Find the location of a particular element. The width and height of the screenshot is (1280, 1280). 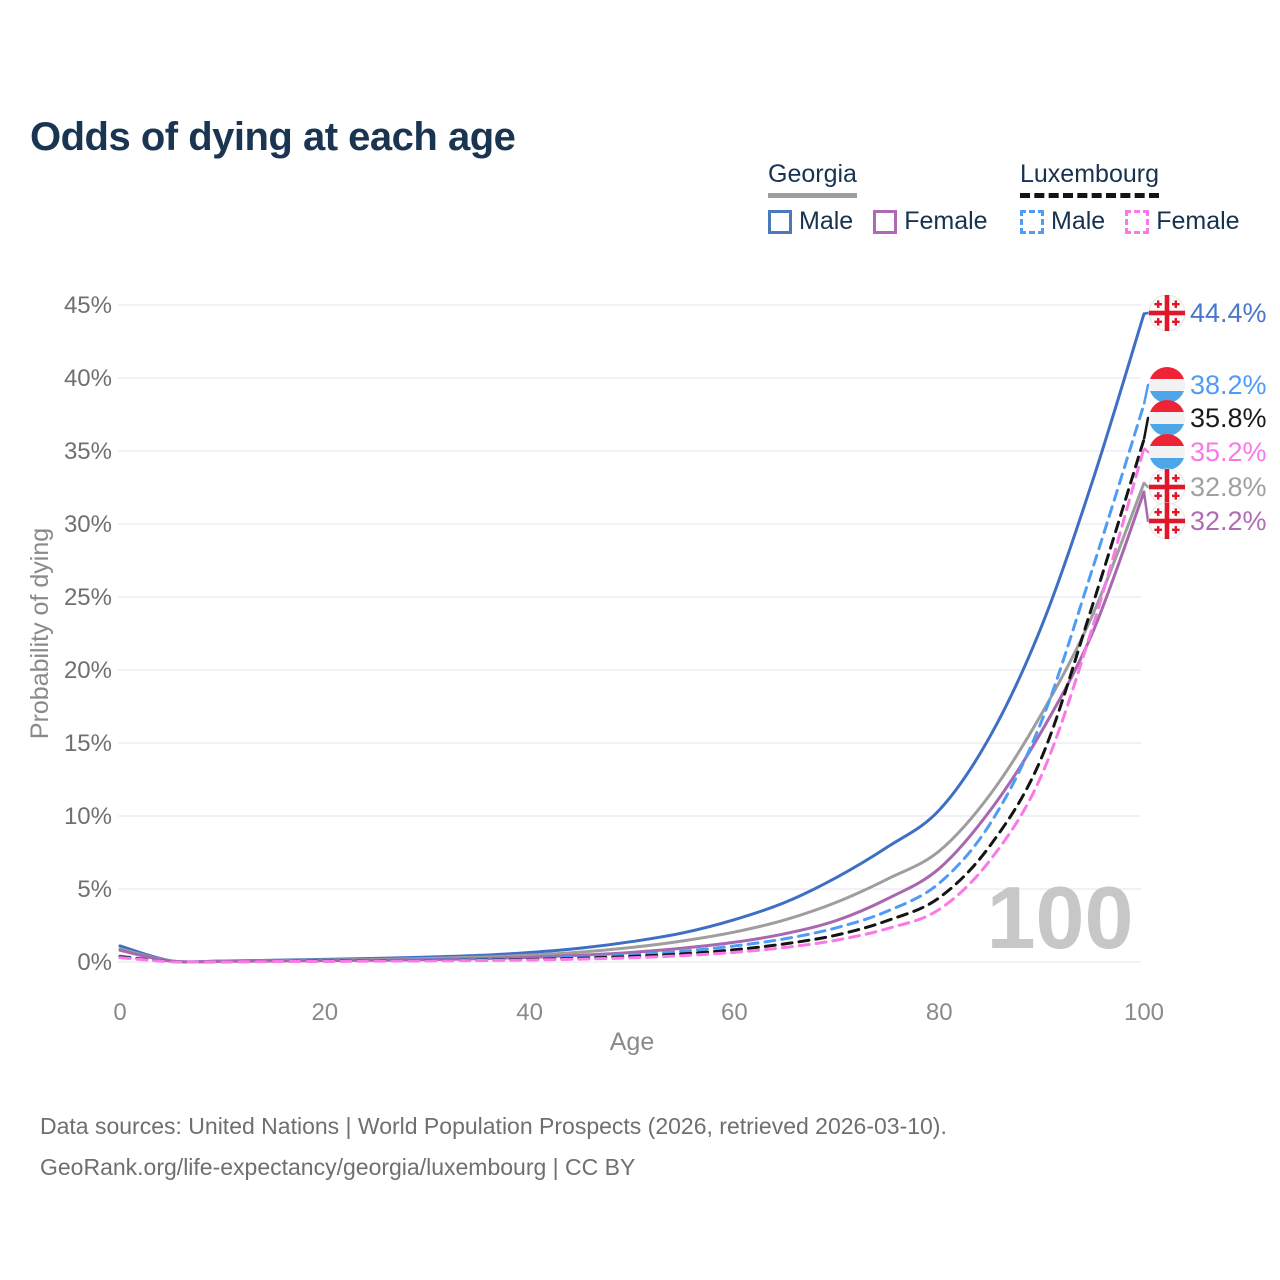

luxembourg-female-swatch-icon is located at coordinates (1137, 221).